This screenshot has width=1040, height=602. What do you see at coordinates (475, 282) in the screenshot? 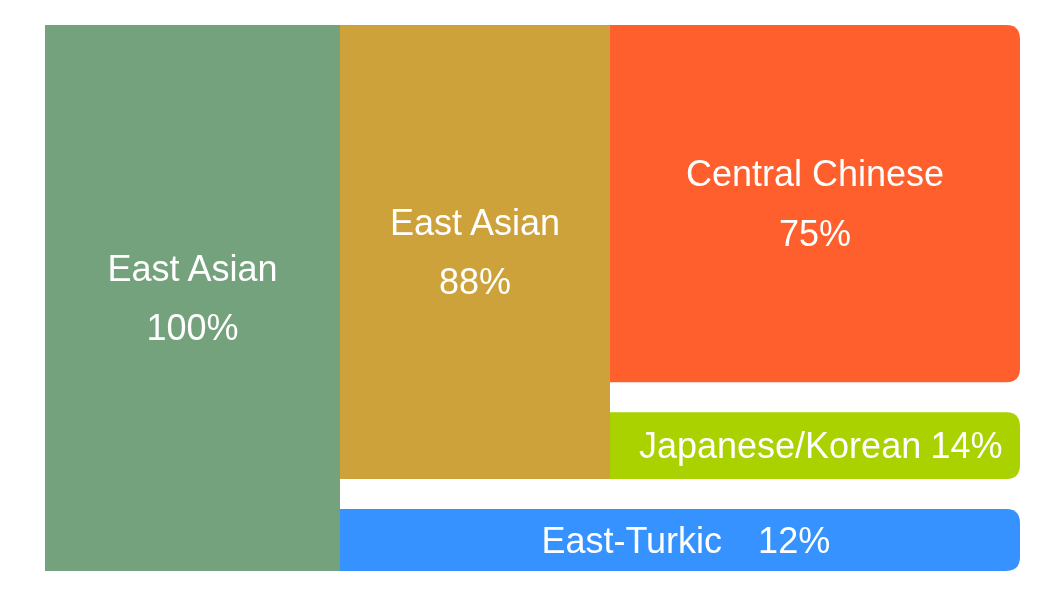
I see `data-label: 88%` at bounding box center [475, 282].